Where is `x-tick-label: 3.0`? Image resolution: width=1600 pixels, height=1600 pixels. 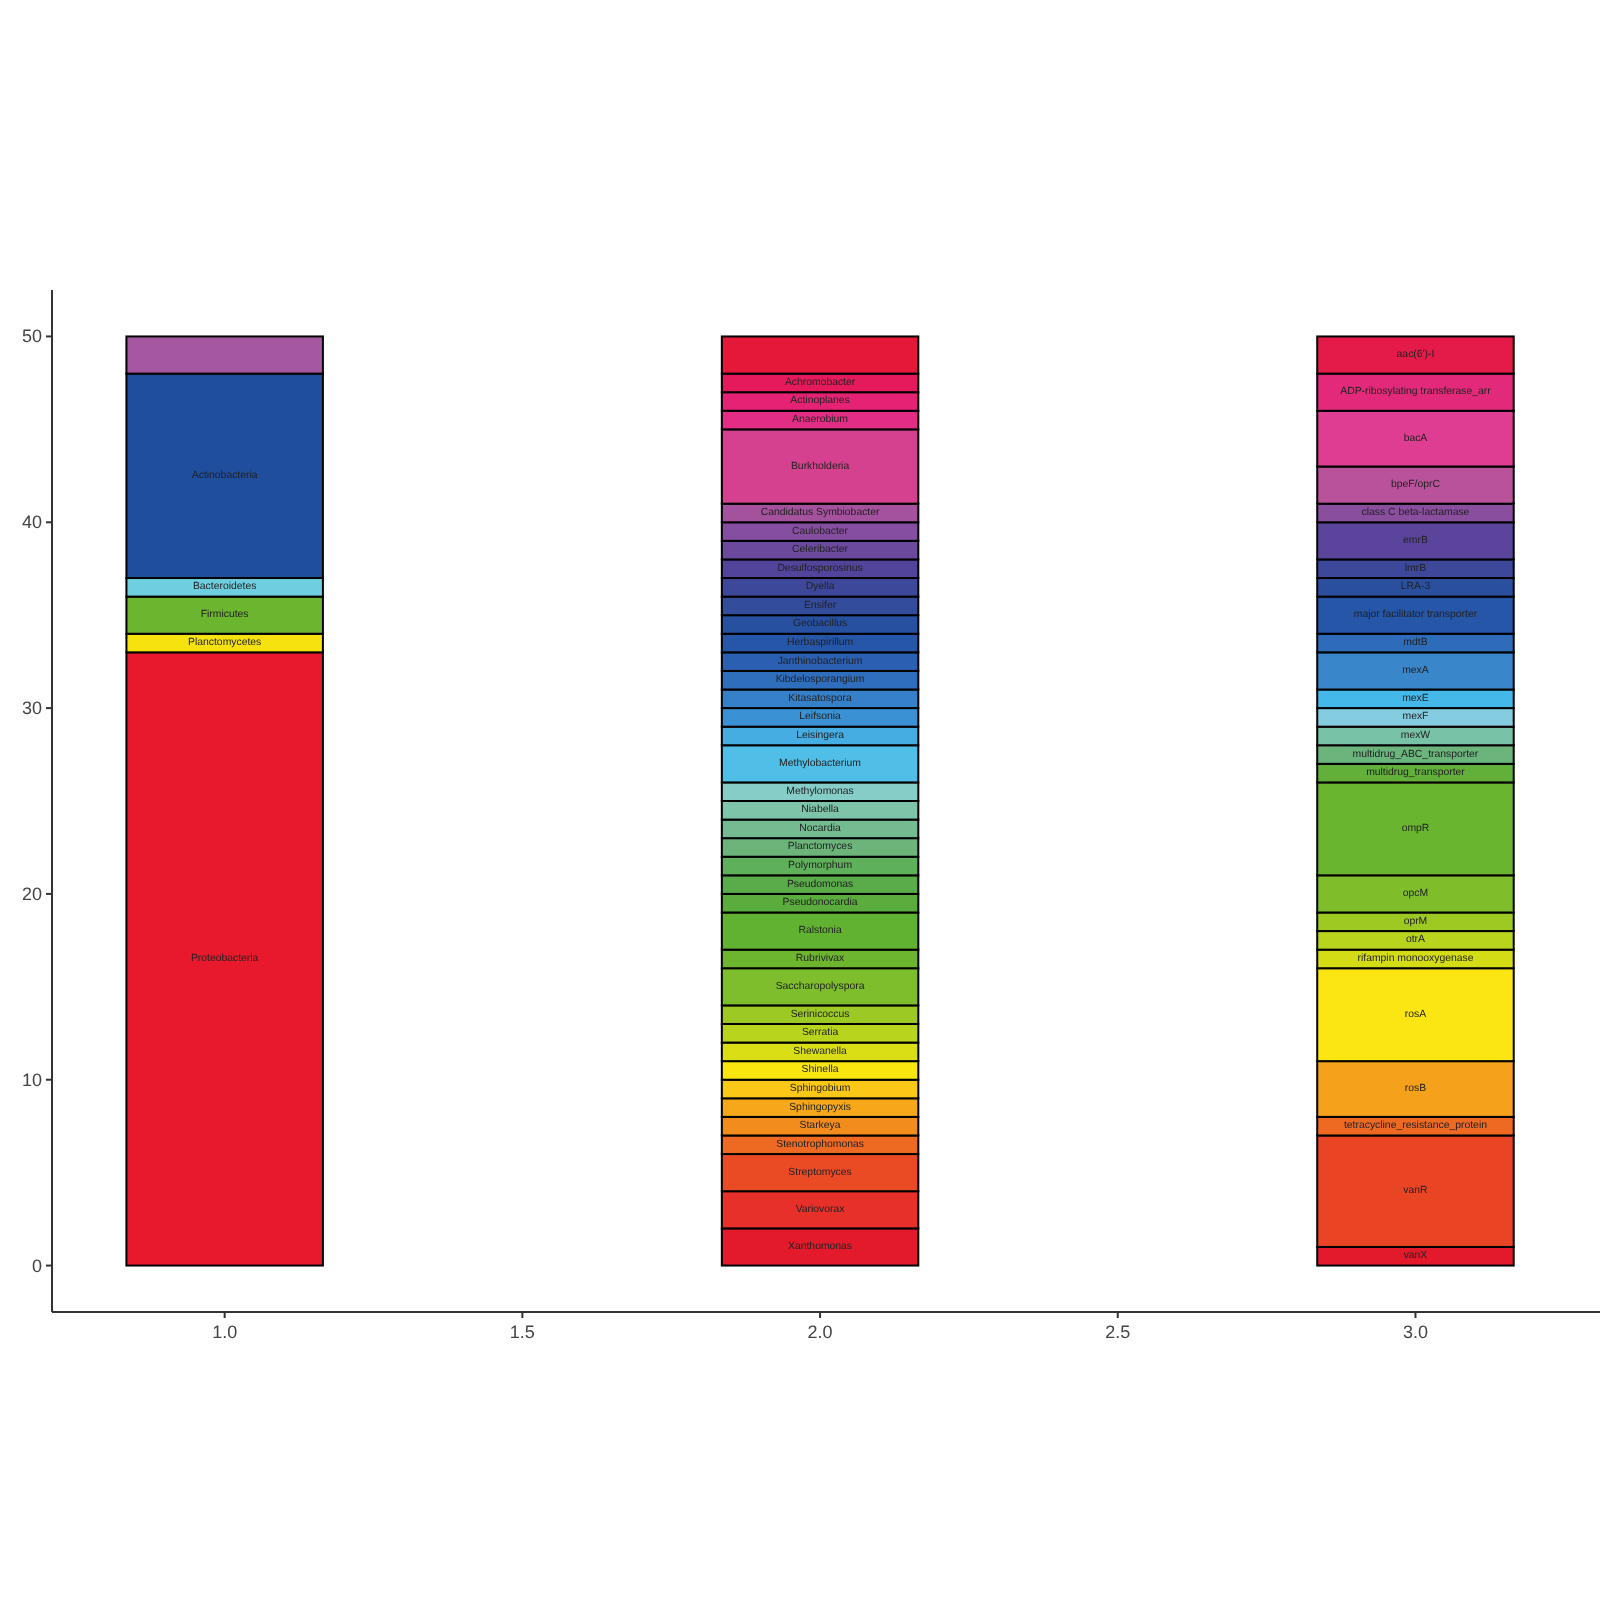 x-tick-label: 3.0 is located at coordinates (1415, 1332).